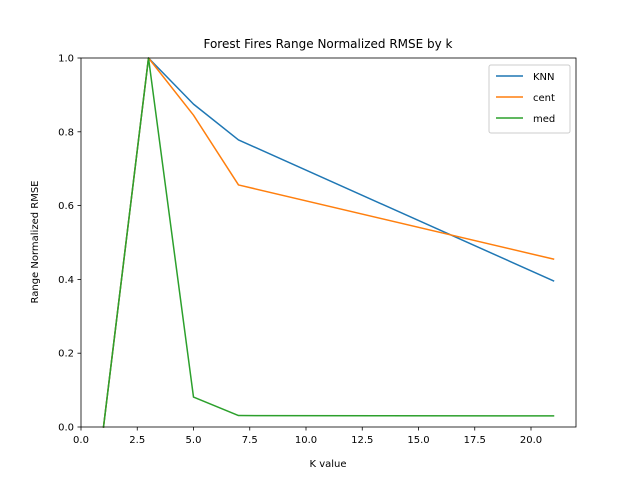 The image size is (640, 480). Describe the element at coordinates (194, 440) in the screenshot. I see `x-tick-label: 5.0` at that location.